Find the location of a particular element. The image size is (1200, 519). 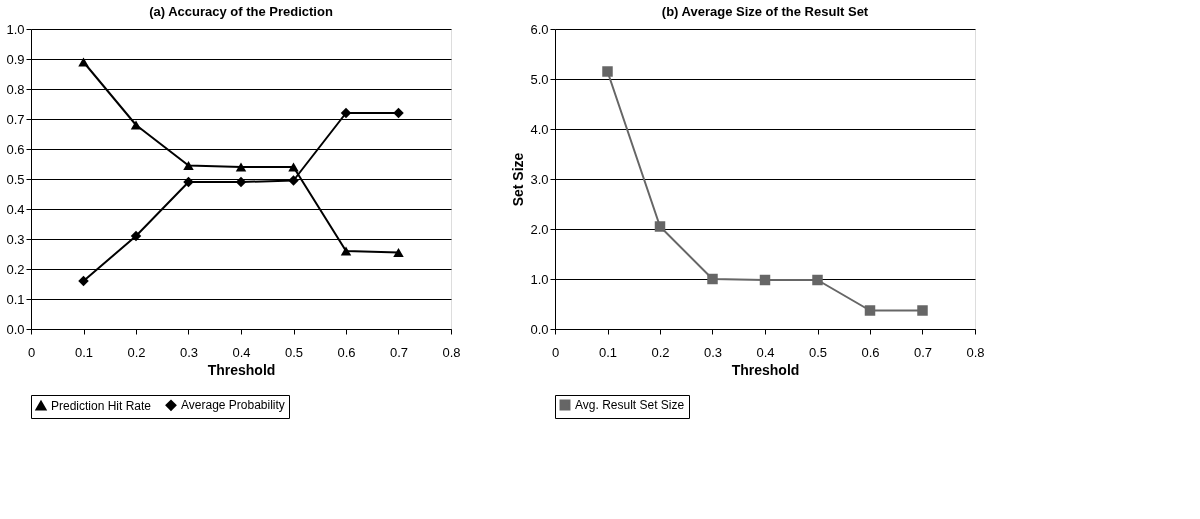

y-tick-label: 0.1 is located at coordinates (15, 299).